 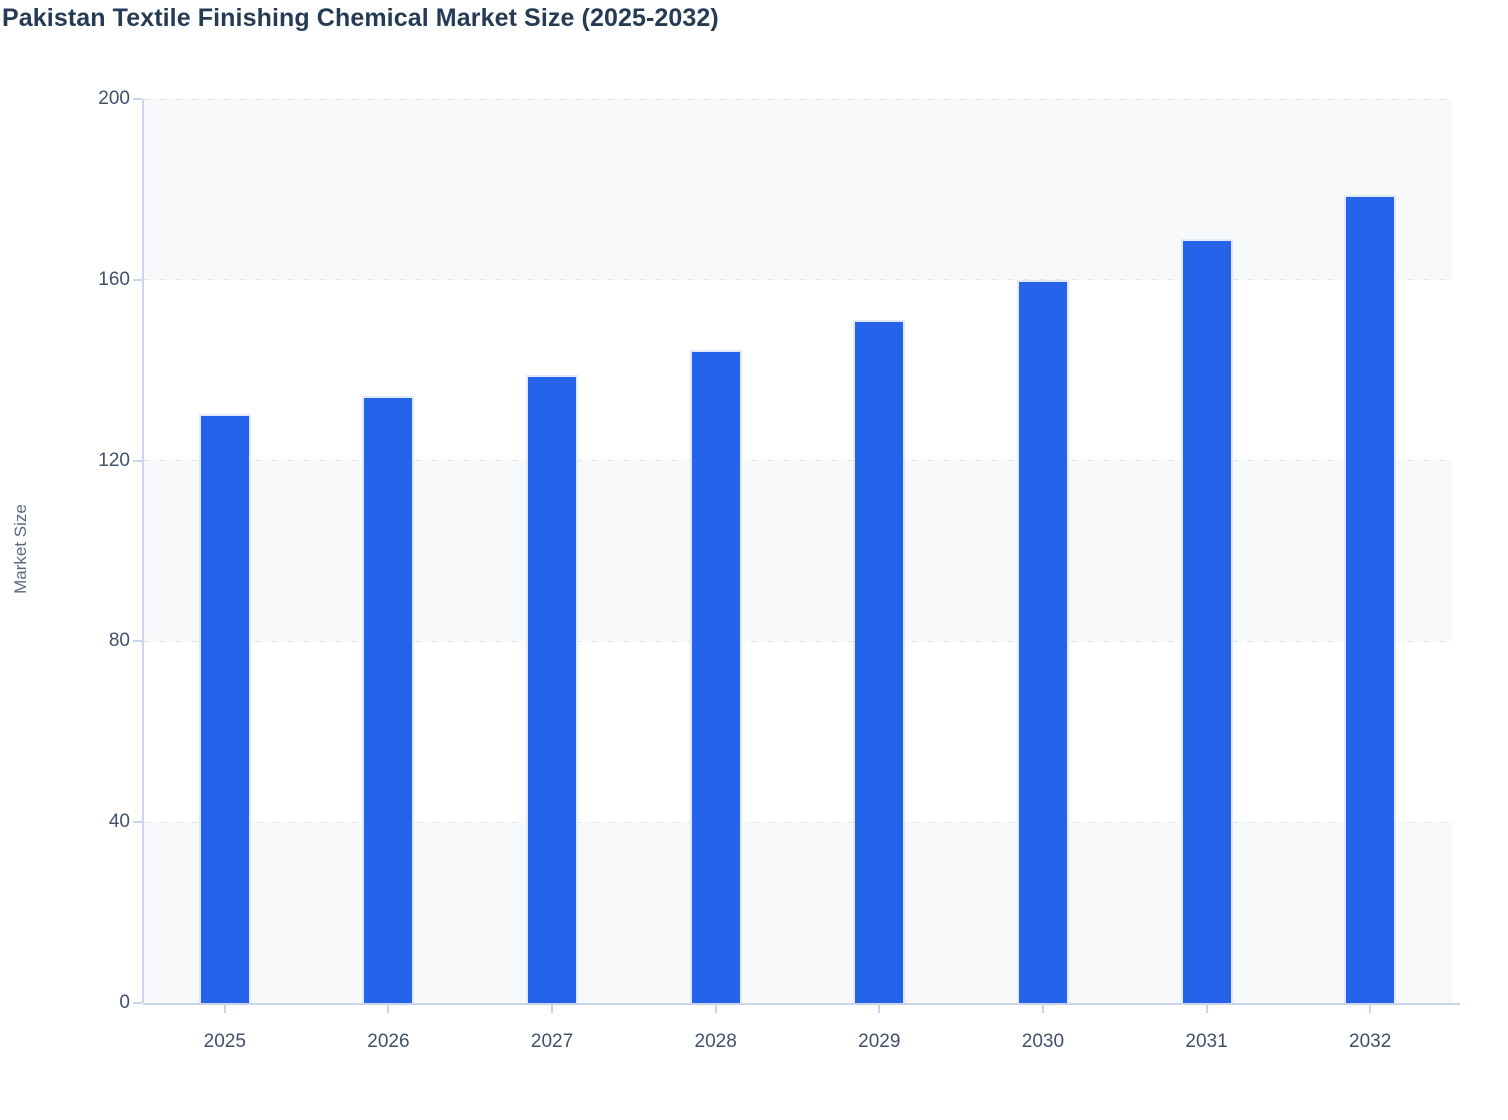 I want to click on y-axis-title: Market Size, so click(x=20, y=549).